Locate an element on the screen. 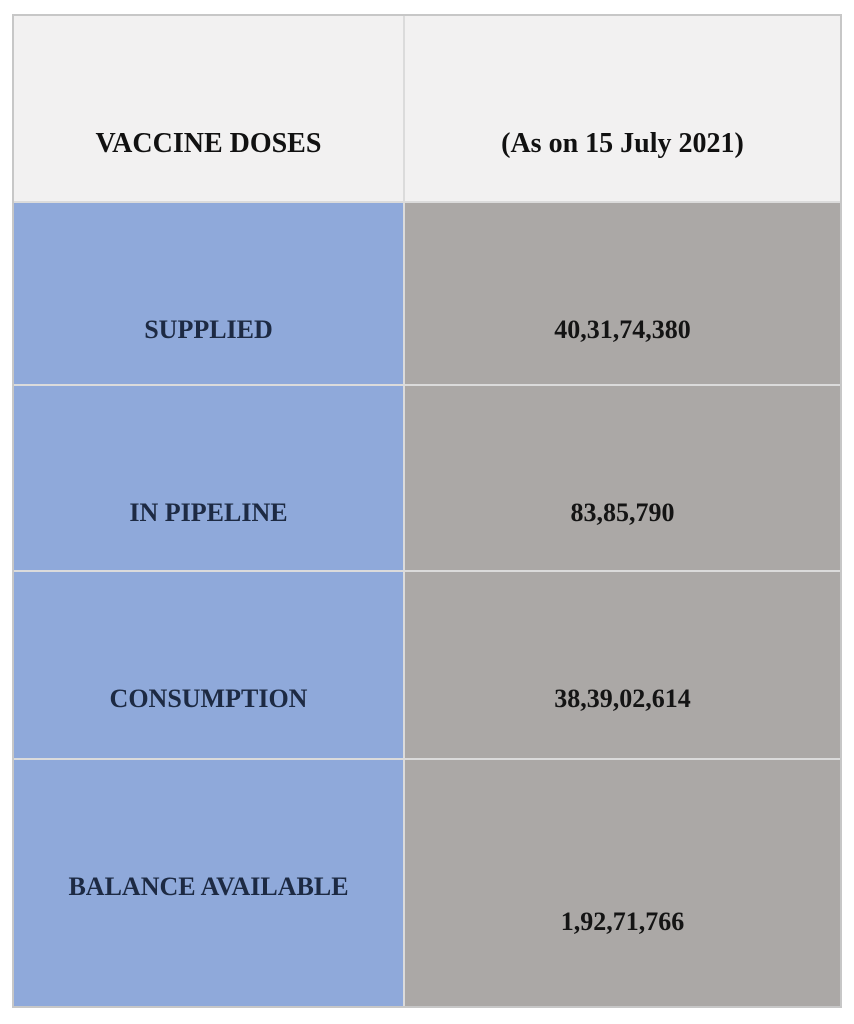 Image resolution: width=854 pixels, height=1024 pixels. row-supplied-value: 40,31,74,380 is located at coordinates (622, 293).